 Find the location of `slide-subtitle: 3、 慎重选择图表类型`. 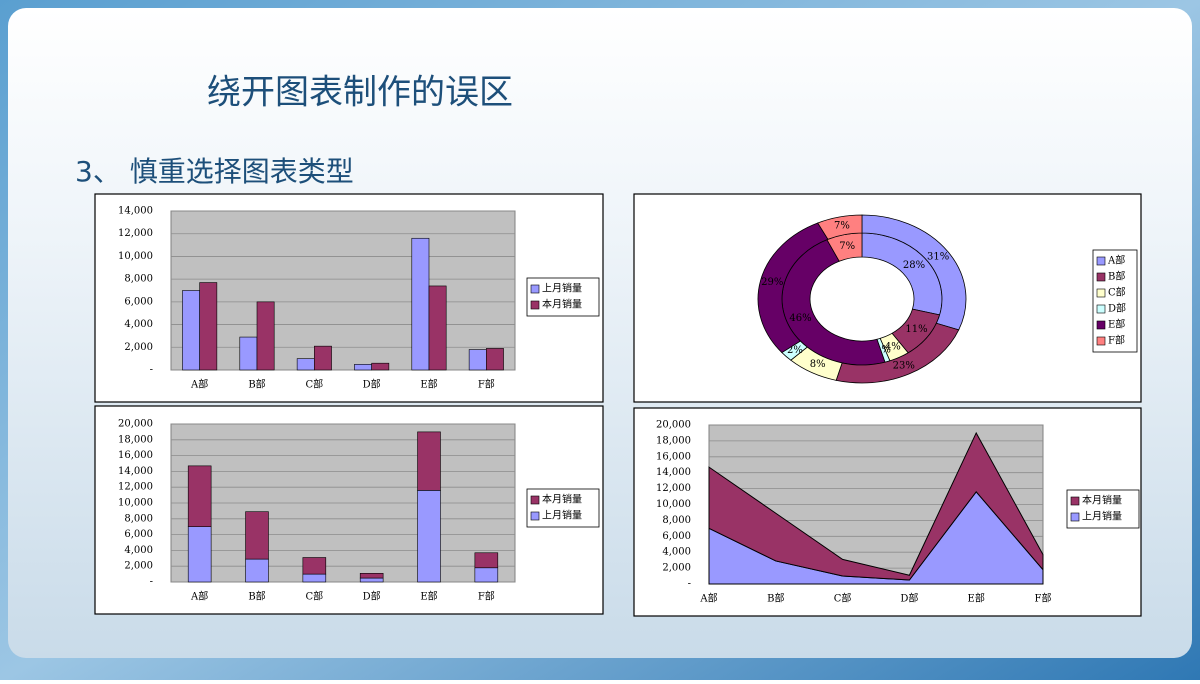

slide-subtitle: 3、 慎重选择图表类型 is located at coordinates (214, 171).